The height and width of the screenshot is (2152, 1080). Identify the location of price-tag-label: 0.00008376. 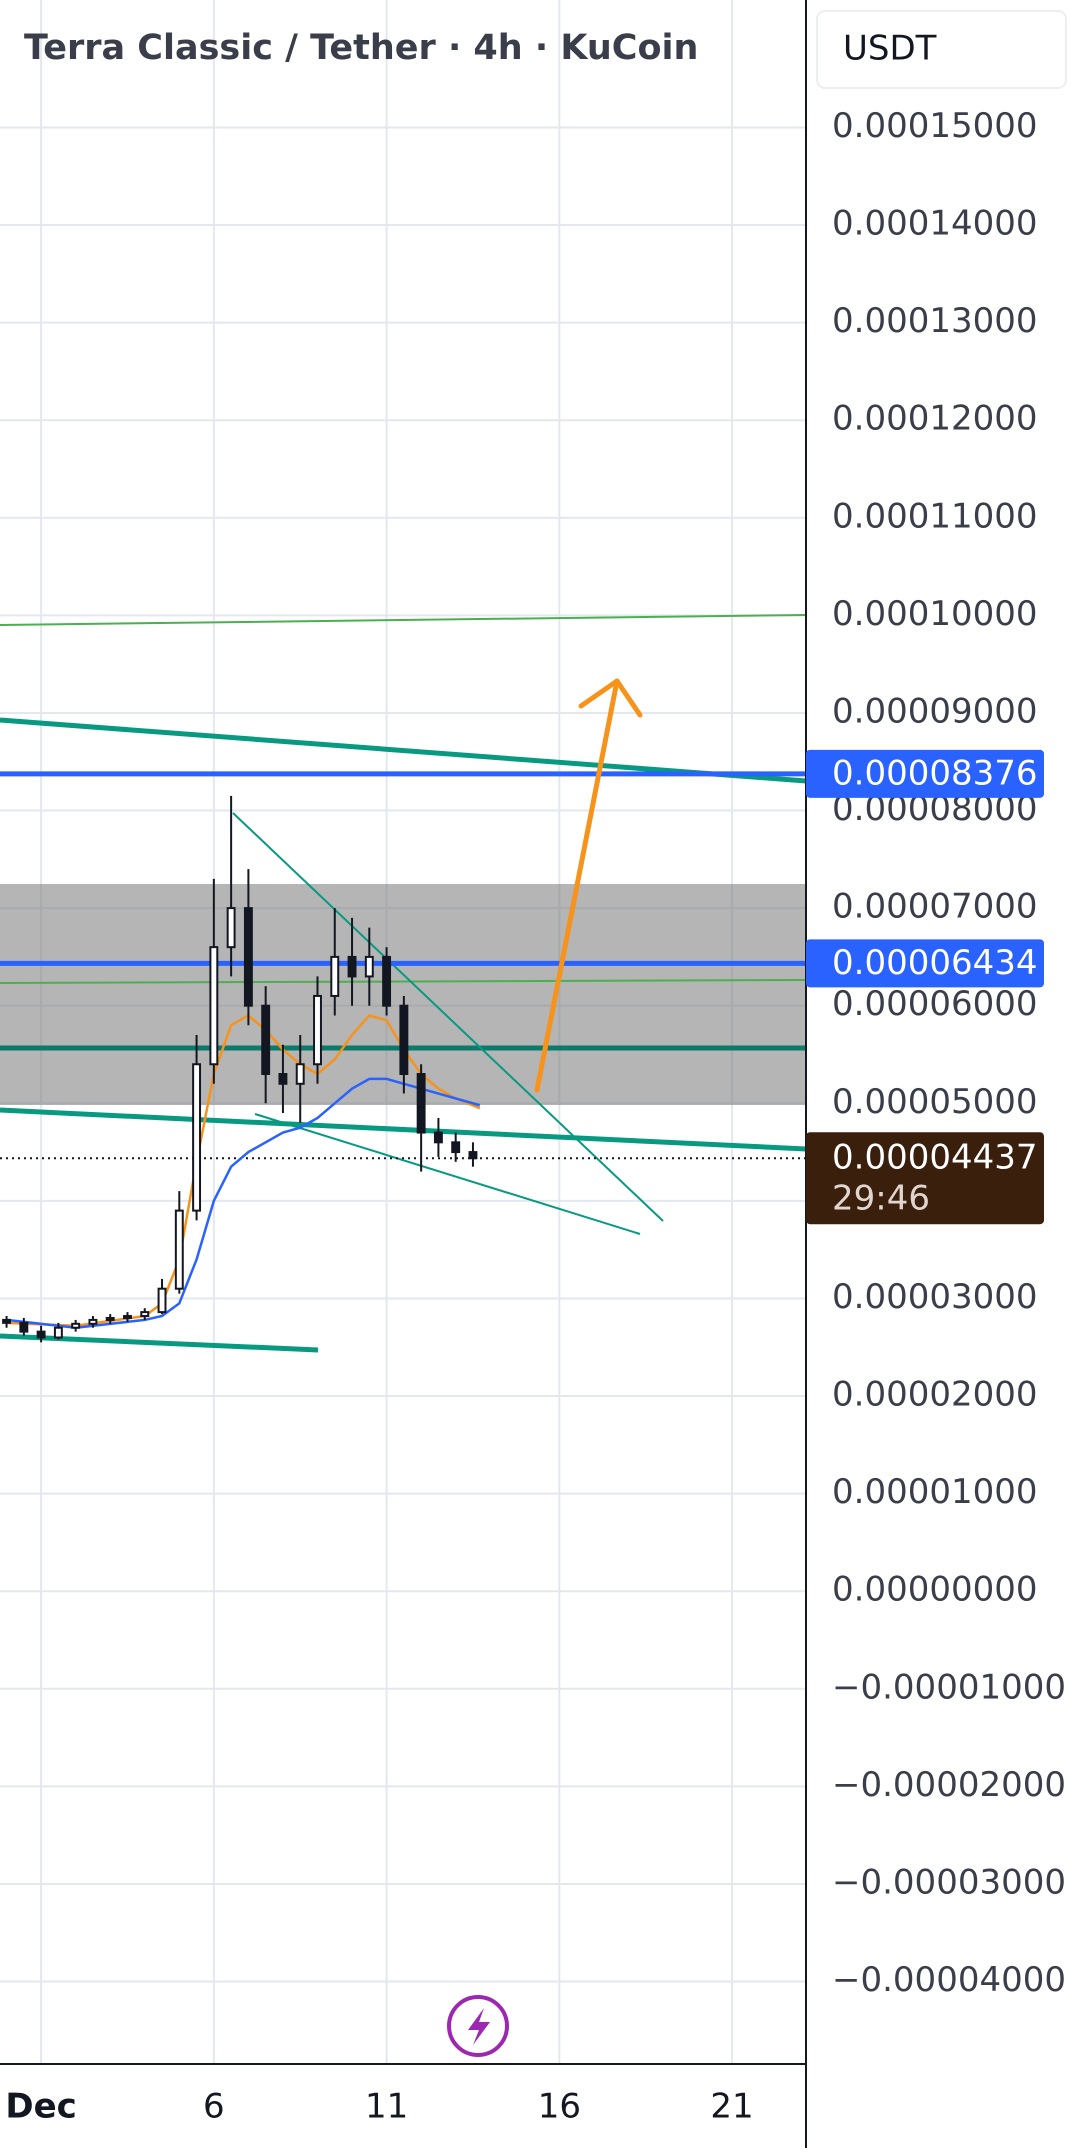
(935, 773).